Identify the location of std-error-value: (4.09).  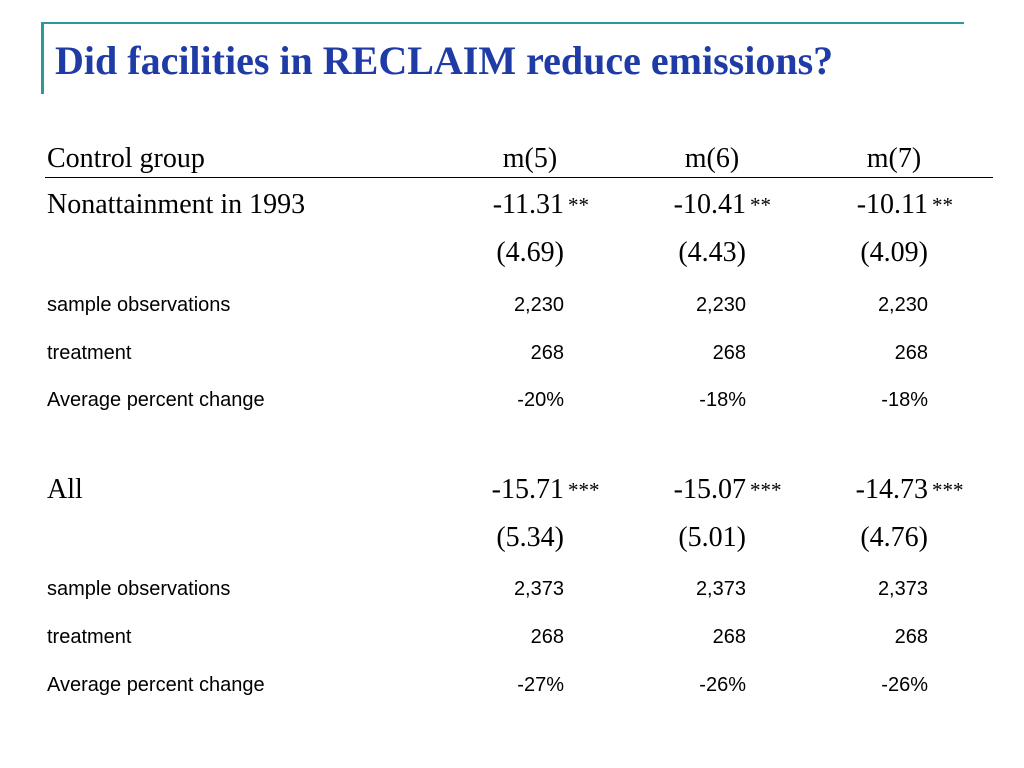
(894, 252).